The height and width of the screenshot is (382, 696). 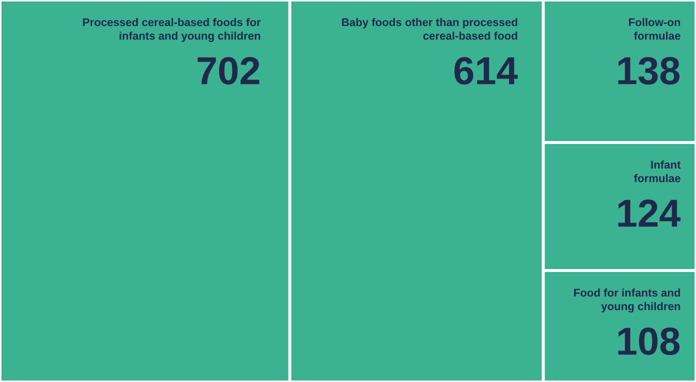 What do you see at coordinates (657, 171) in the screenshot?
I see `category-label: Infant formulae` at bounding box center [657, 171].